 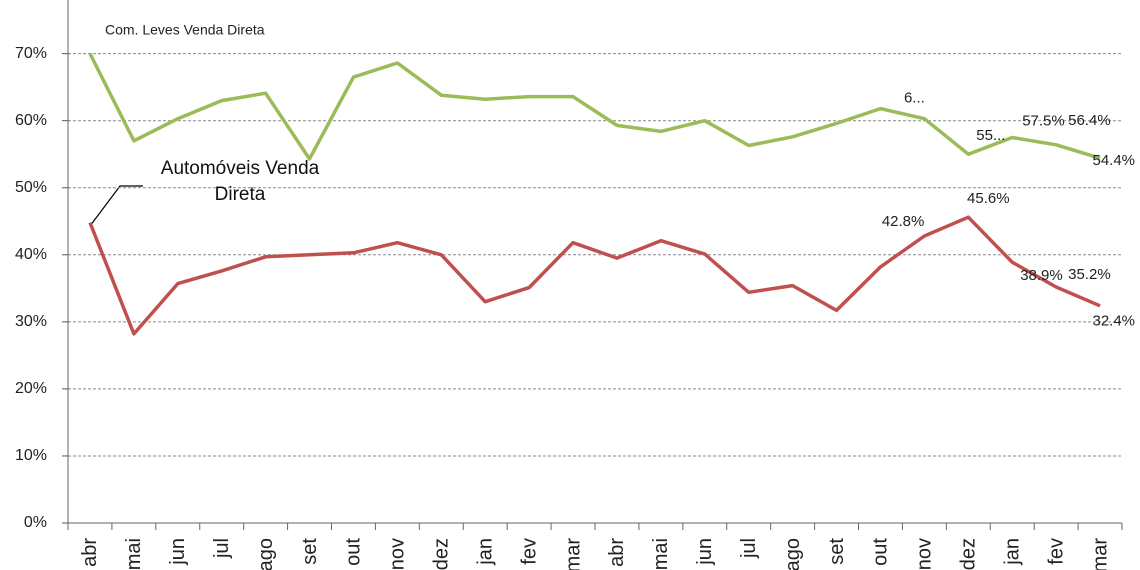 What do you see at coordinates (988, 198) in the screenshot?
I see `data-label: 45.6%` at bounding box center [988, 198].